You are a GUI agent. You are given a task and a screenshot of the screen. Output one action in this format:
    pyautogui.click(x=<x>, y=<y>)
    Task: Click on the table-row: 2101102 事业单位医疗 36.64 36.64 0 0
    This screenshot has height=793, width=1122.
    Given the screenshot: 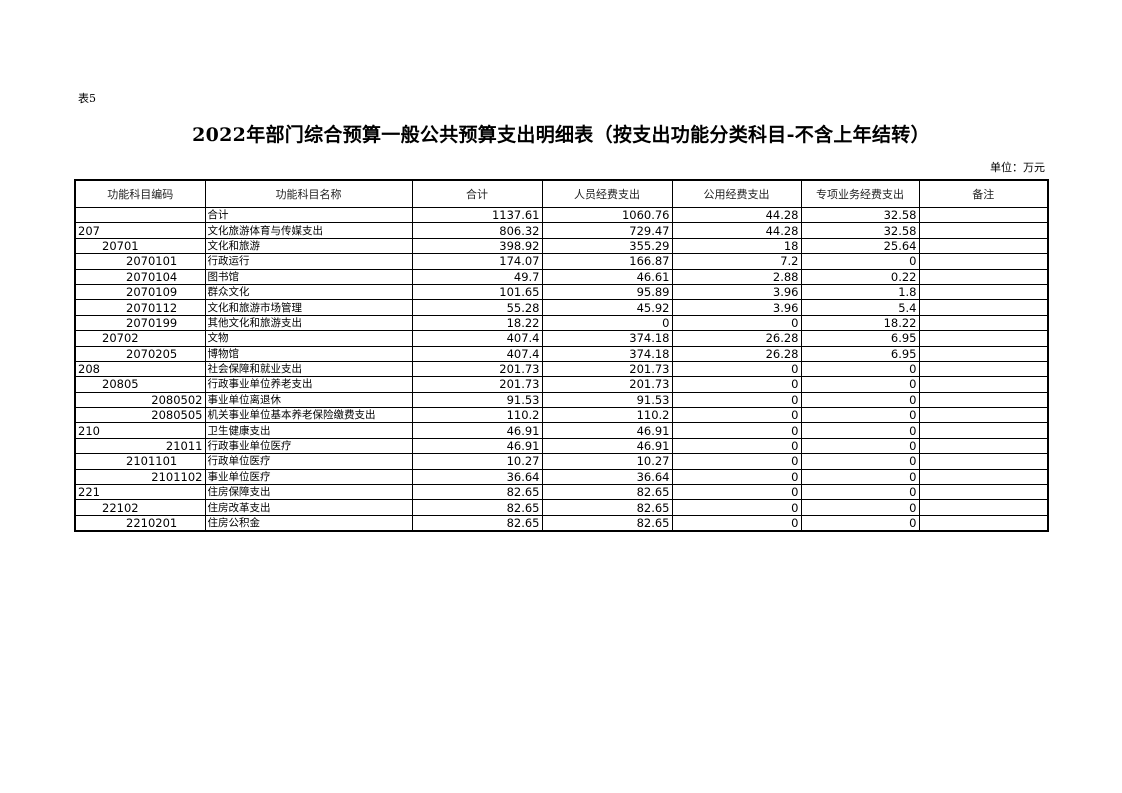 What is the action you would take?
    pyautogui.click(x=561, y=477)
    